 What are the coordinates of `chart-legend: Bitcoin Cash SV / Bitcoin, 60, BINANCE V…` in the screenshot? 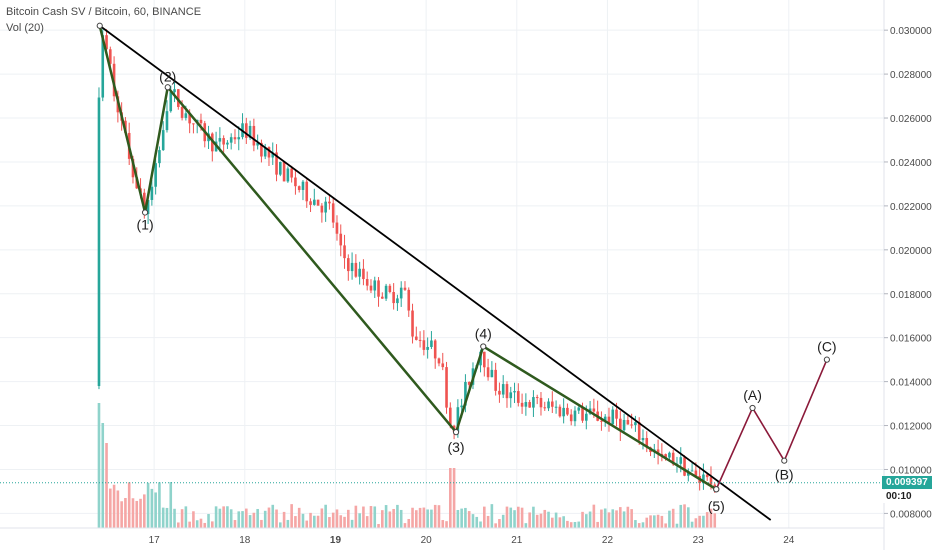 It's located at (103, 20).